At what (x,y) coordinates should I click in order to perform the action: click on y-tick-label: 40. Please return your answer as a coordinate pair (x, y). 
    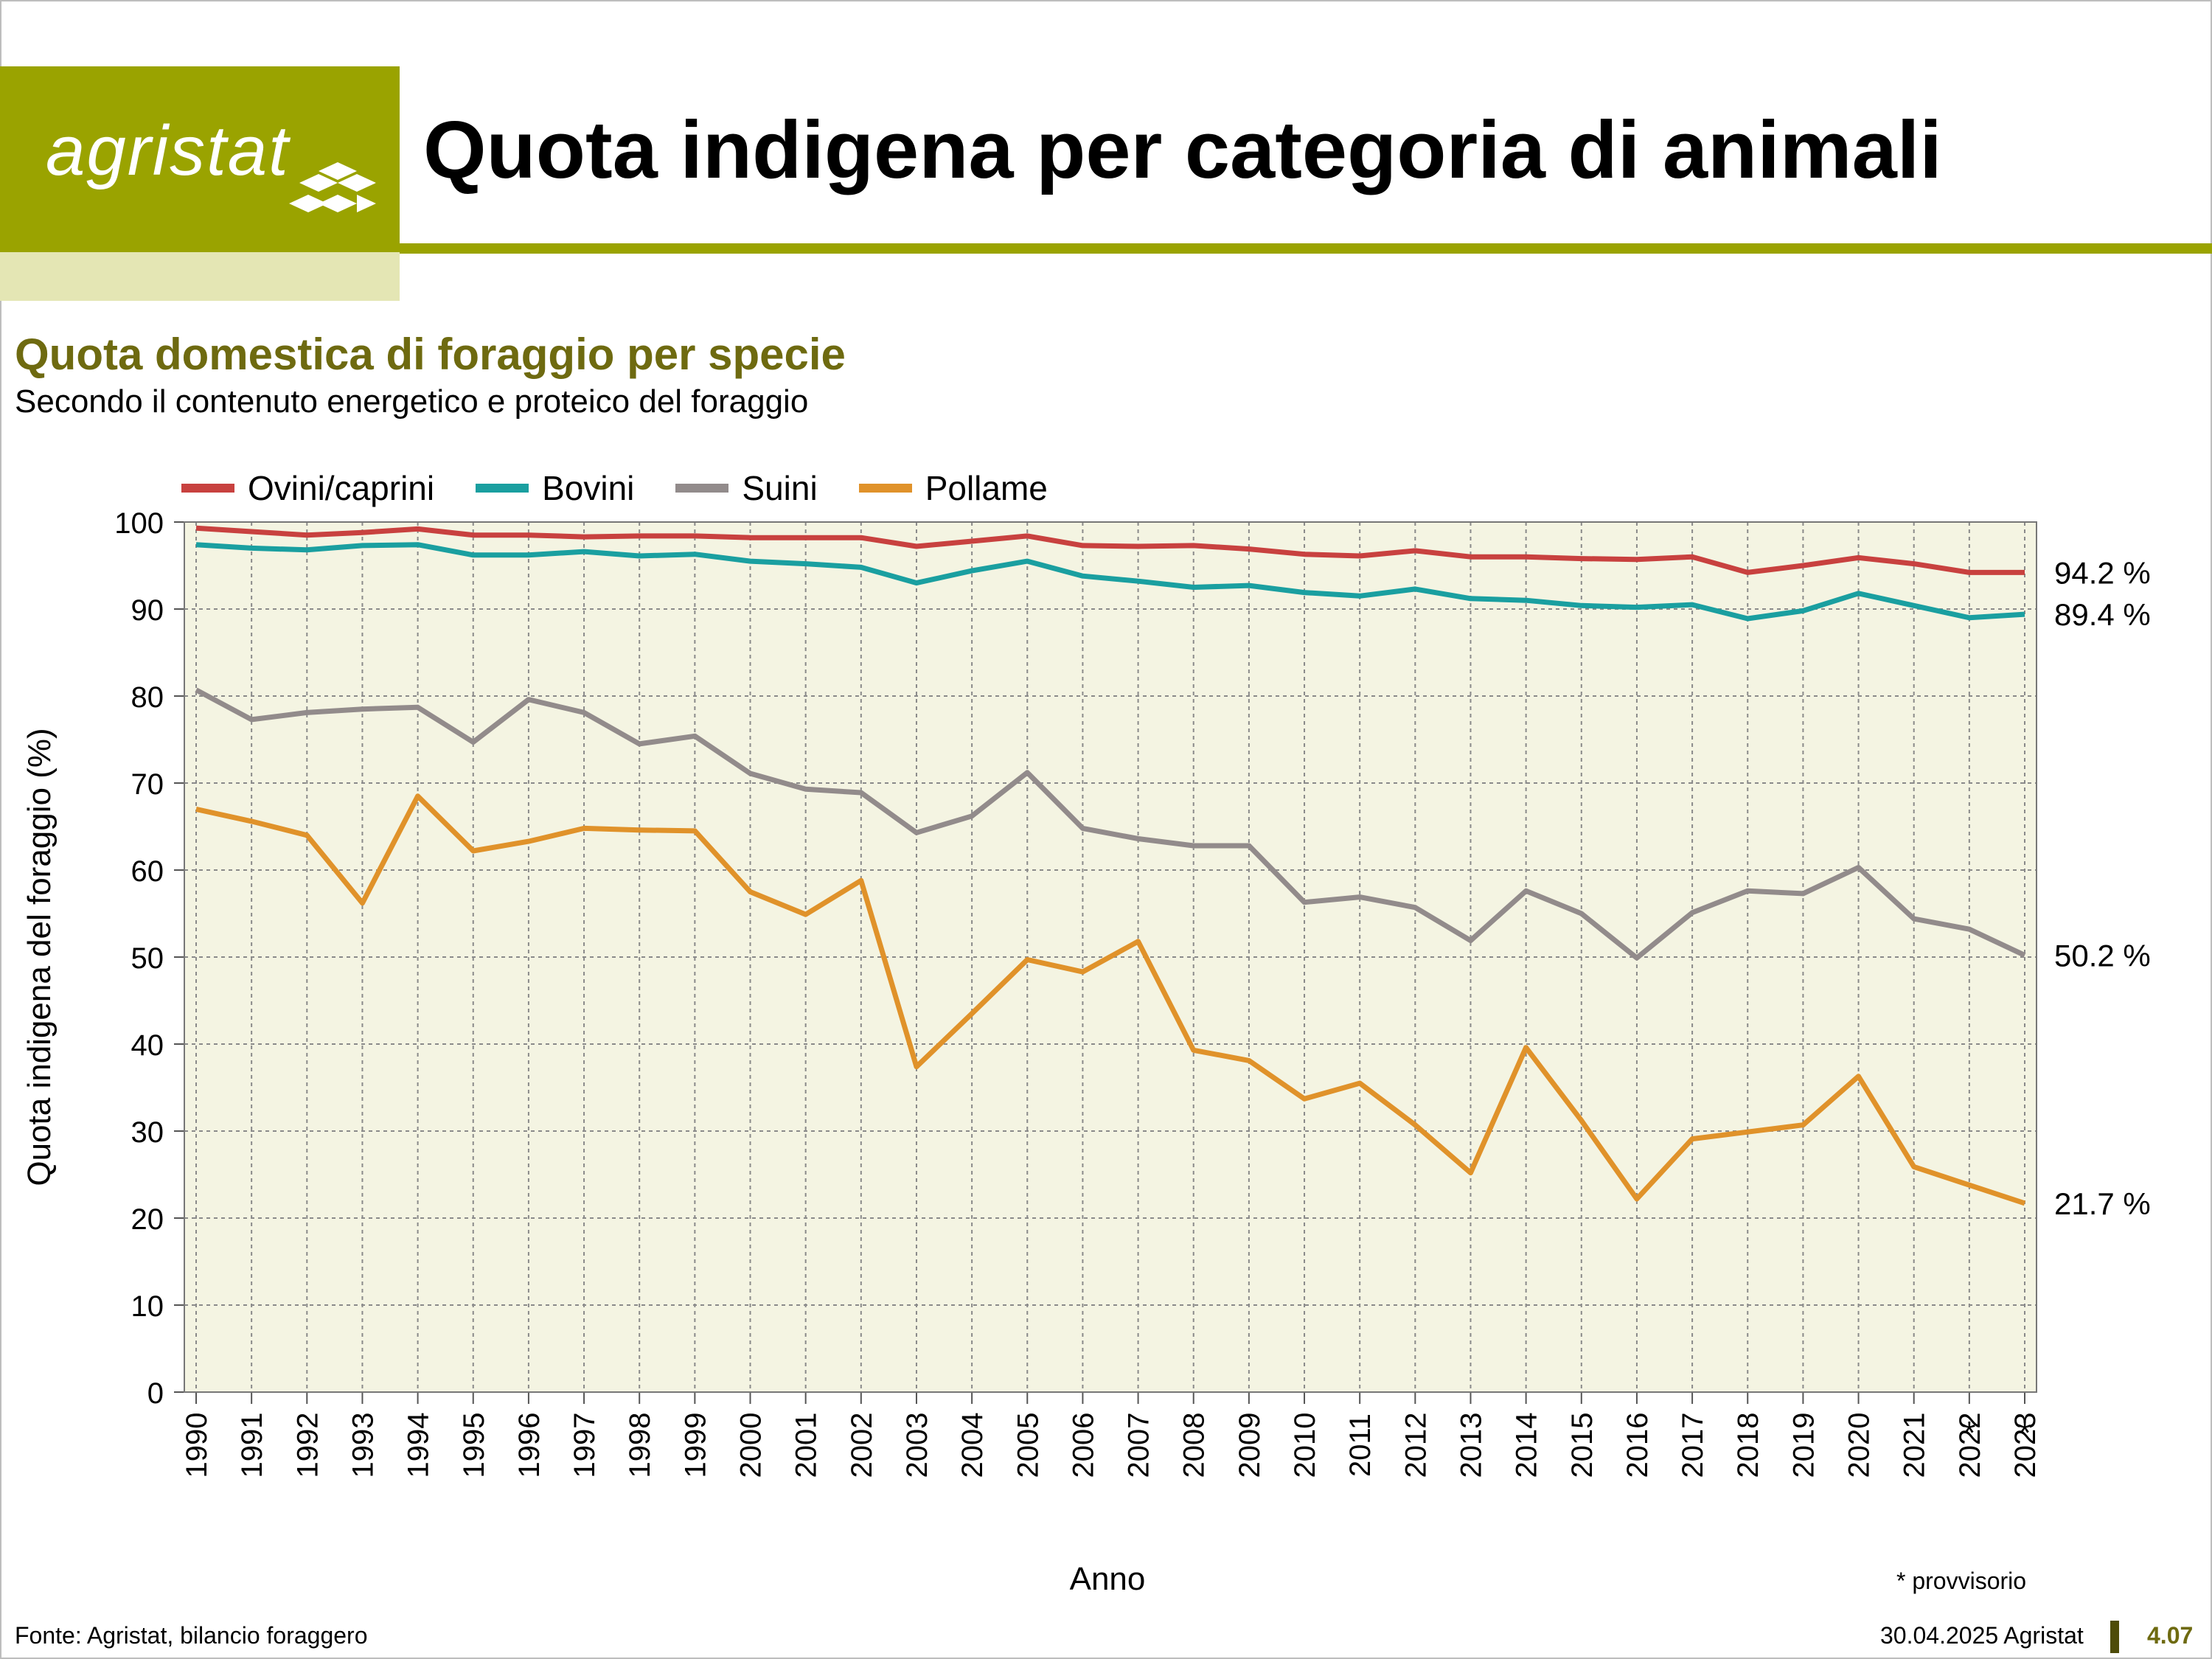
    Looking at the image, I should click on (147, 1045).